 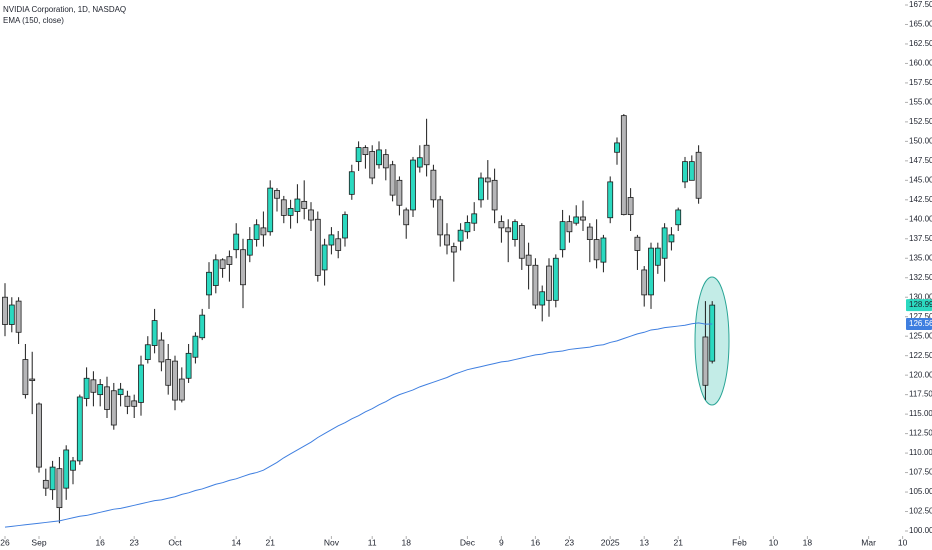 I want to click on y-tick-label: 150.00, so click(x=920, y=140).